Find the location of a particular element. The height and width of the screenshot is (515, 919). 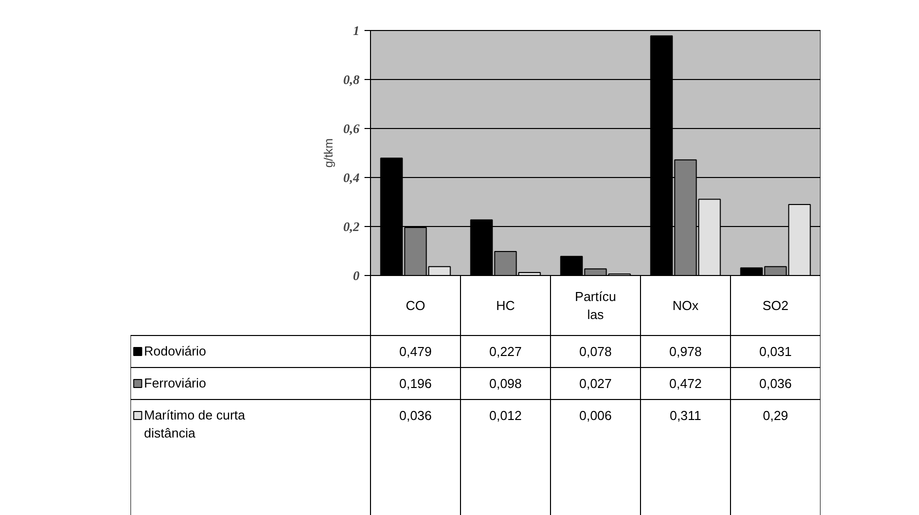

legend-label: Ferroviário is located at coordinates (175, 383).